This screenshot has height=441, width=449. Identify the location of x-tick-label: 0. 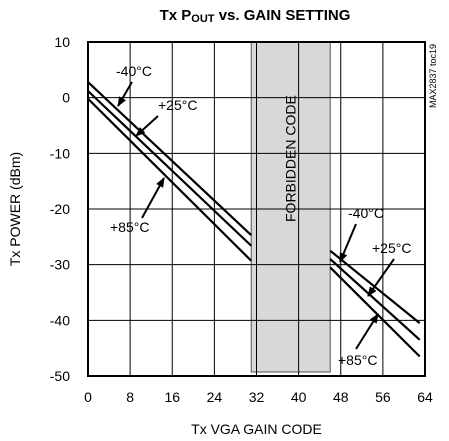
(88, 397).